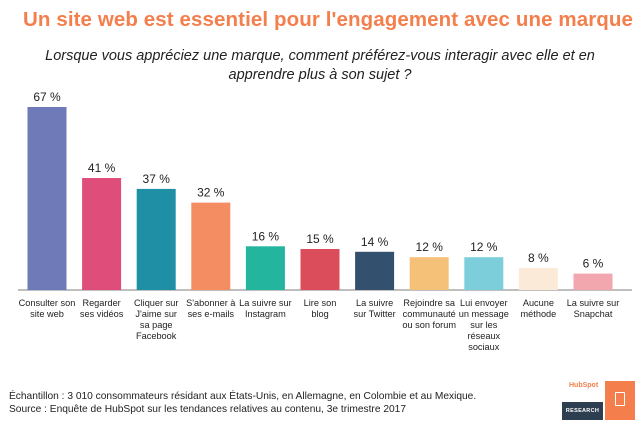 Image resolution: width=641 pixels, height=427 pixels. What do you see at coordinates (211, 193) in the screenshot?
I see `value-label-4: 32 %` at bounding box center [211, 193].